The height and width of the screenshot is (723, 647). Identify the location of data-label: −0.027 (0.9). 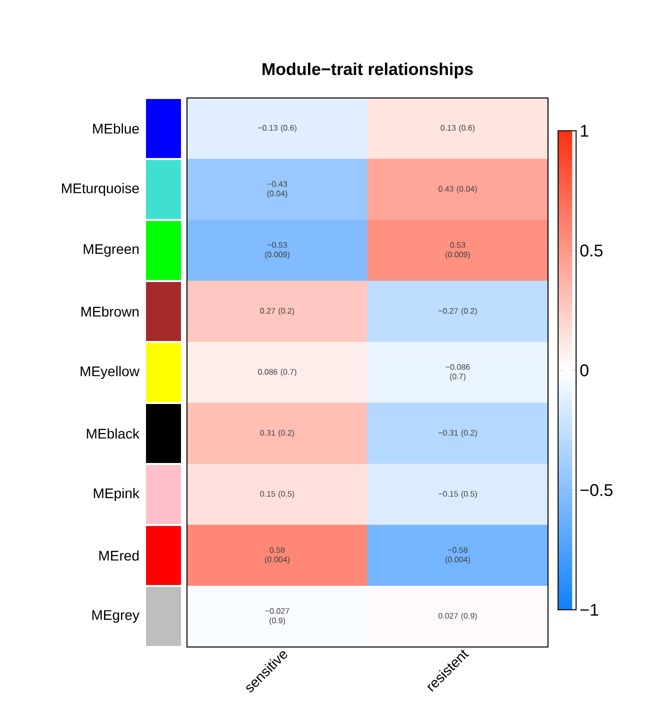
(277, 616).